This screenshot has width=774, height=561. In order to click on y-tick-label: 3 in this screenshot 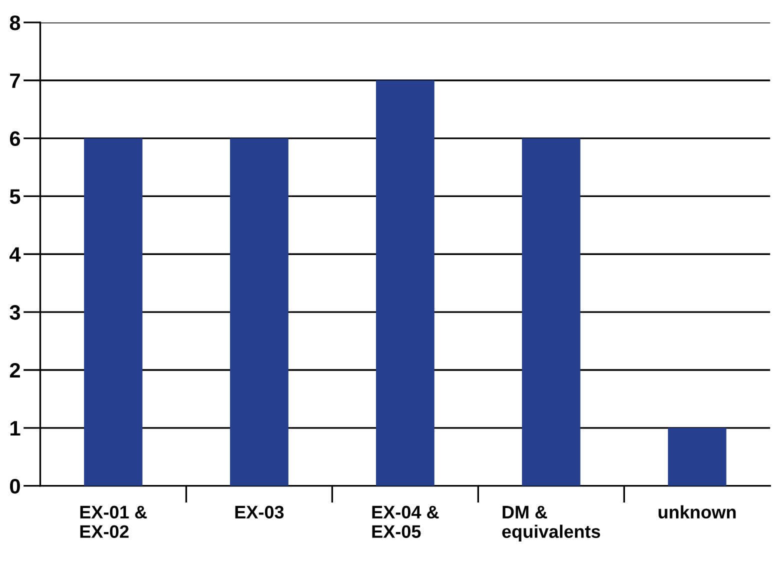, I will do `click(15, 312)`.